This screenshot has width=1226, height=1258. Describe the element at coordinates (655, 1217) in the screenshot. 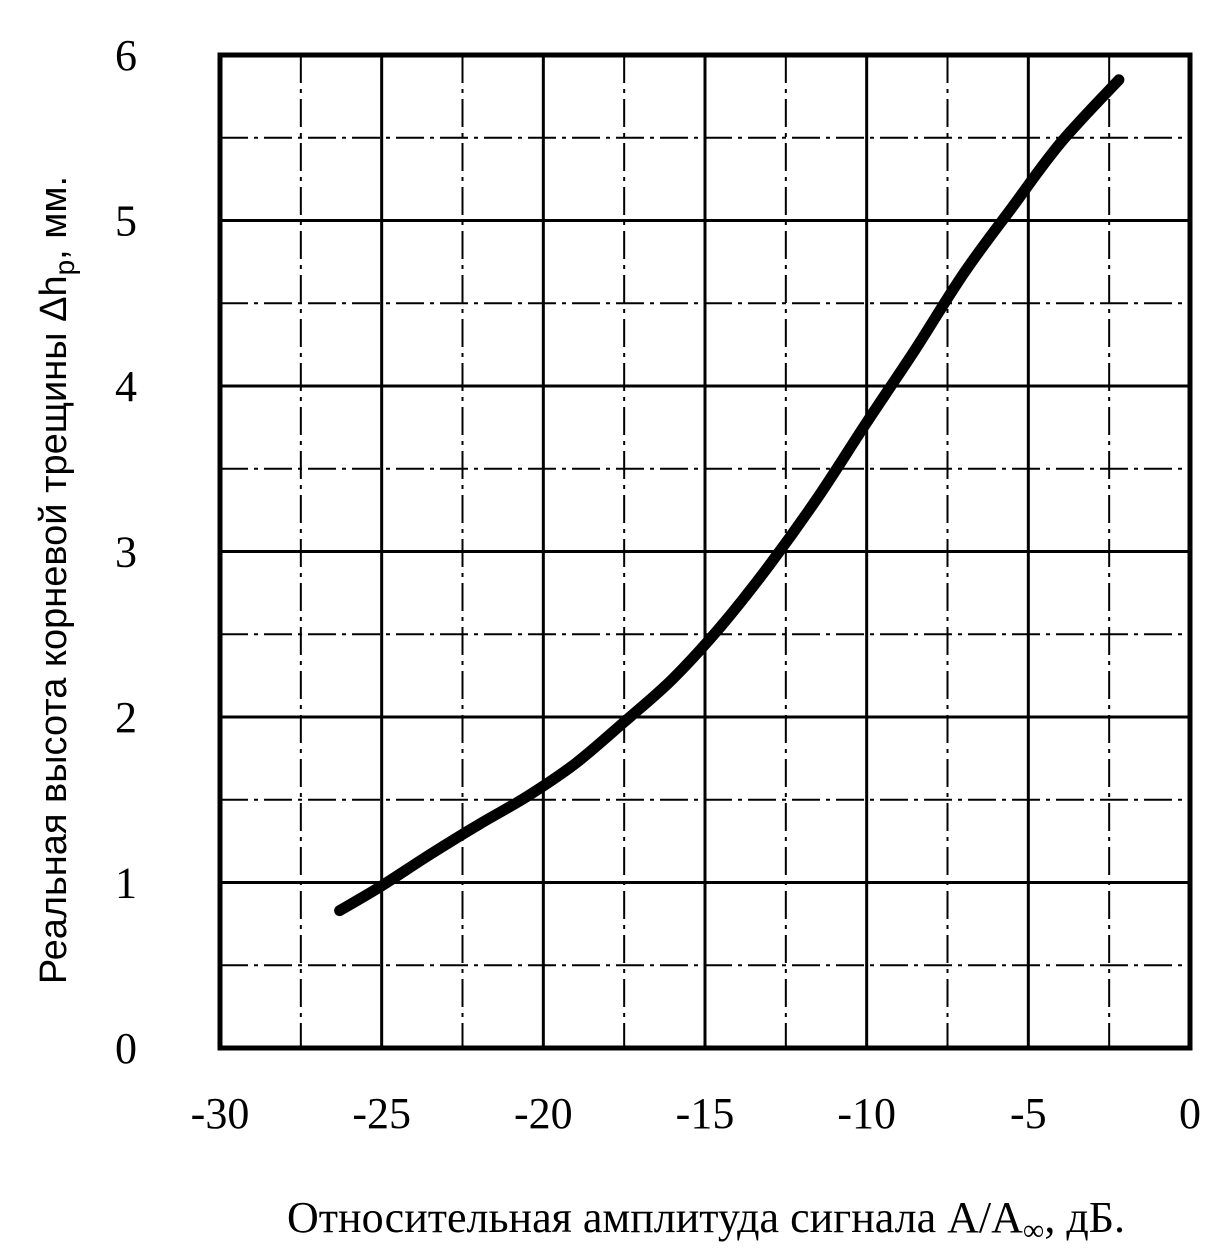

I see `x-axis-title-main: Относительная амплитуда сигнала A/A` at that location.